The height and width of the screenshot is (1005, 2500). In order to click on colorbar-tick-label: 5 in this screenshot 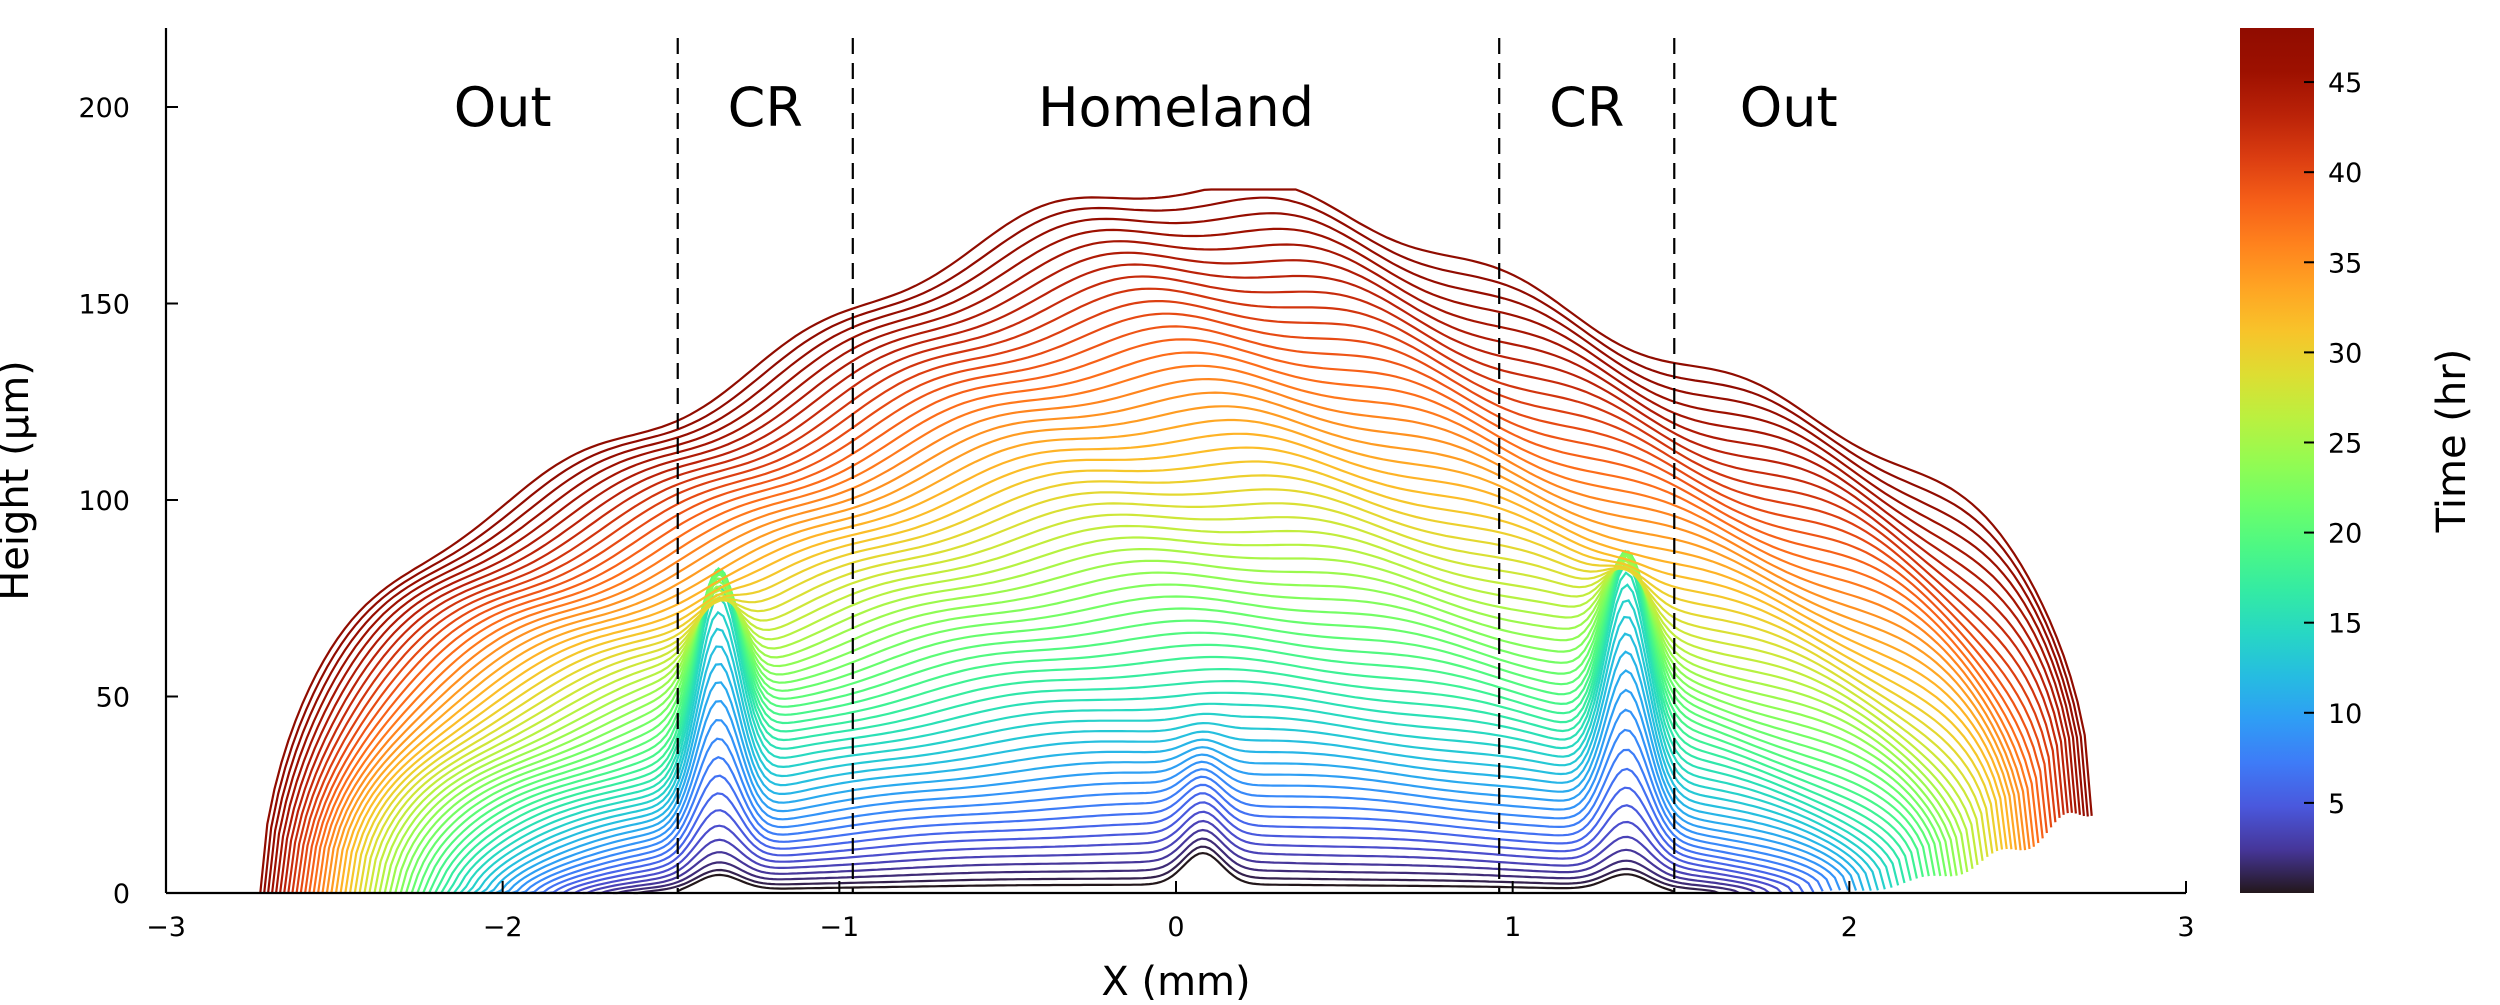, I will do `click(2336, 804)`.